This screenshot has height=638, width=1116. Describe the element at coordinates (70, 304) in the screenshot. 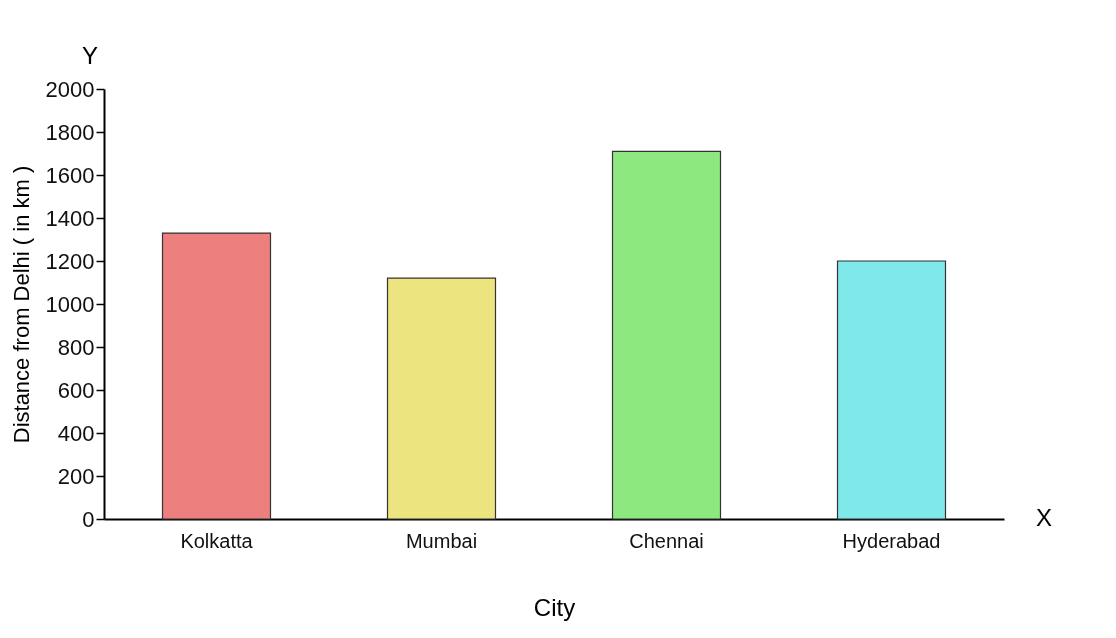

I see `y-tick-label: 1000` at that location.